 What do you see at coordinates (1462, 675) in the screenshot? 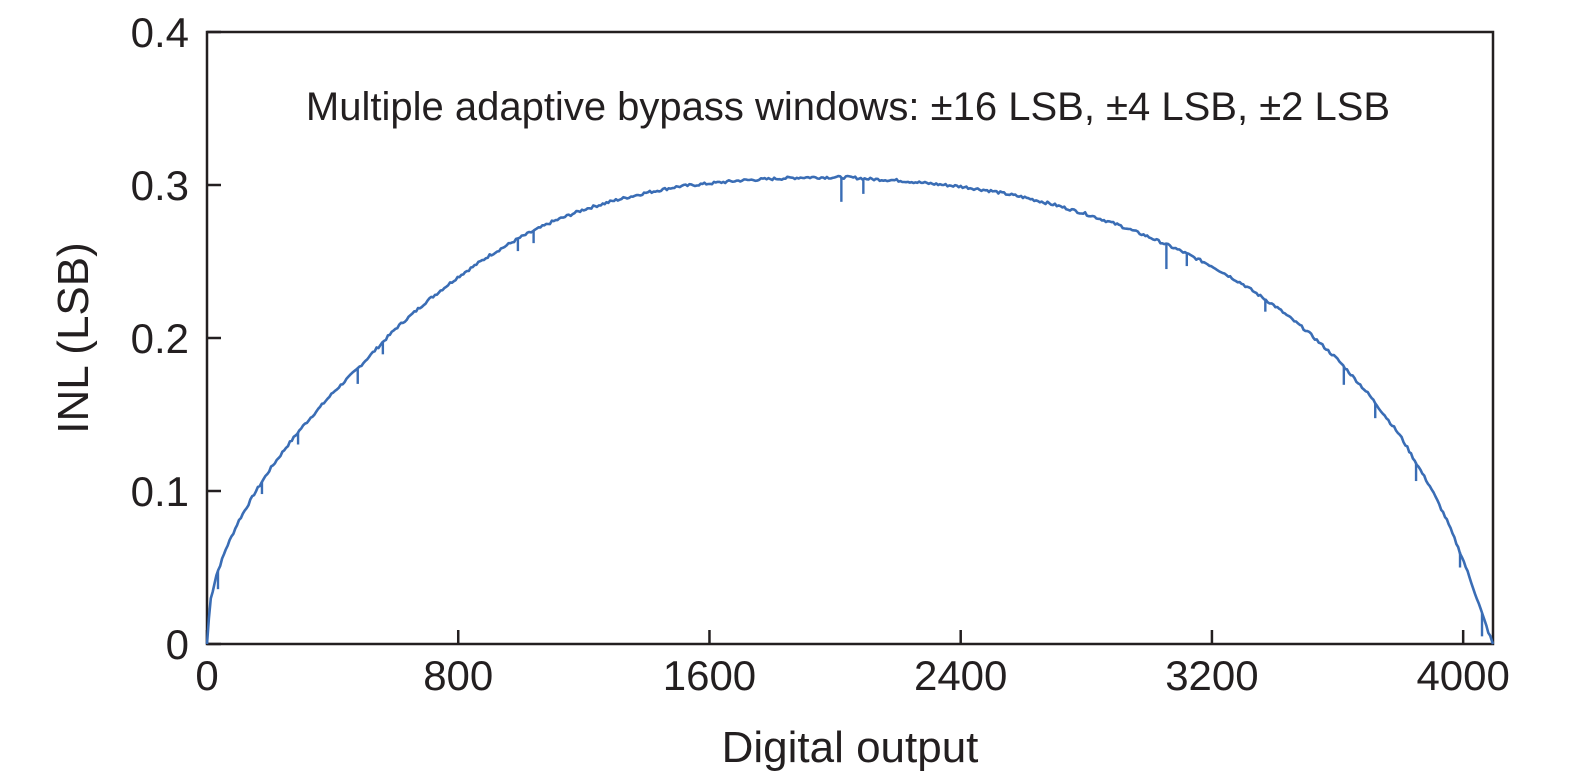
I see `x-tick-label: 4000` at bounding box center [1462, 675].